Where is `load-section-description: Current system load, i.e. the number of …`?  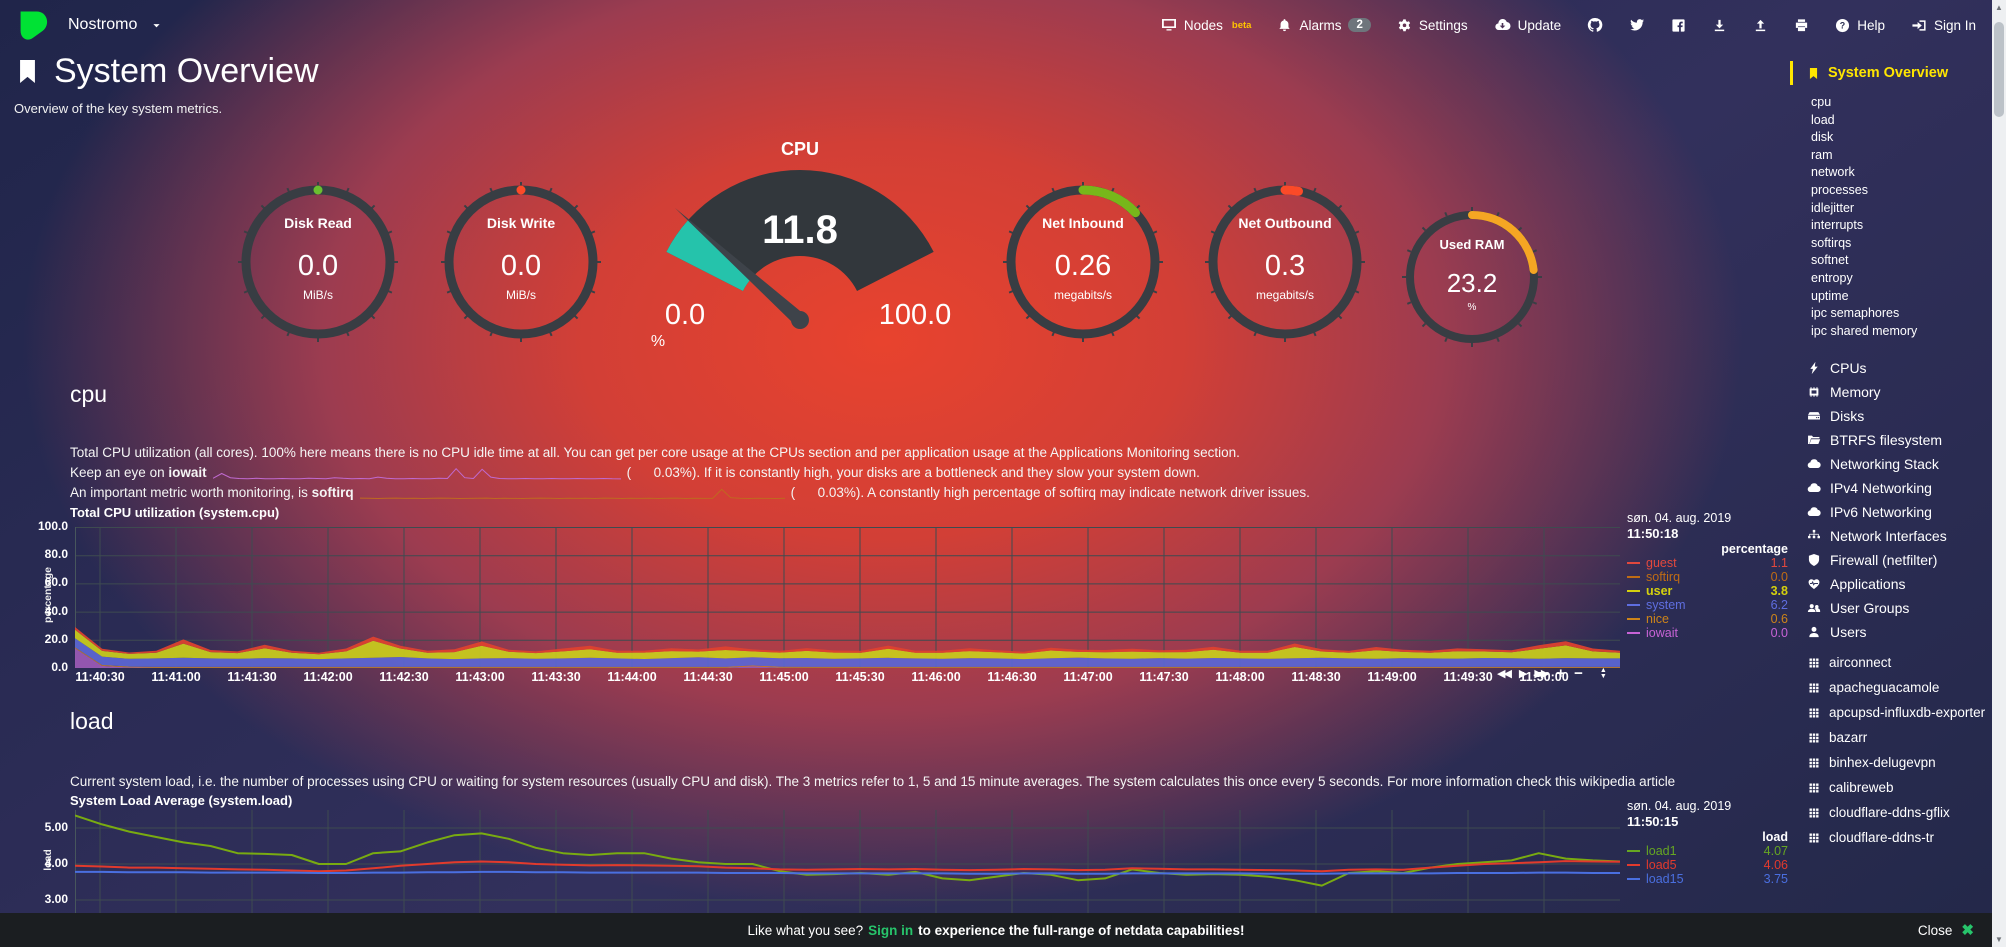
load-section-description: Current system load, i.e. the number of … is located at coordinates (873, 781).